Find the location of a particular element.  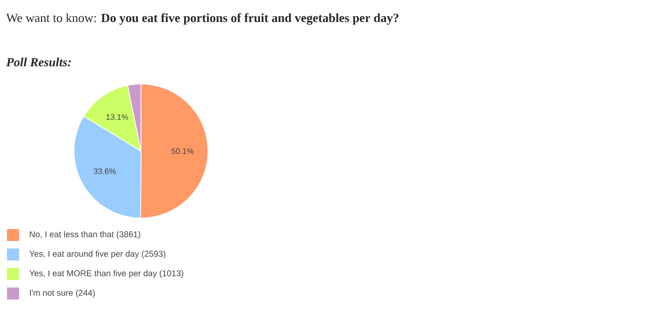

legend-label: Yes, I eat around five per day (2593) is located at coordinates (97, 254).